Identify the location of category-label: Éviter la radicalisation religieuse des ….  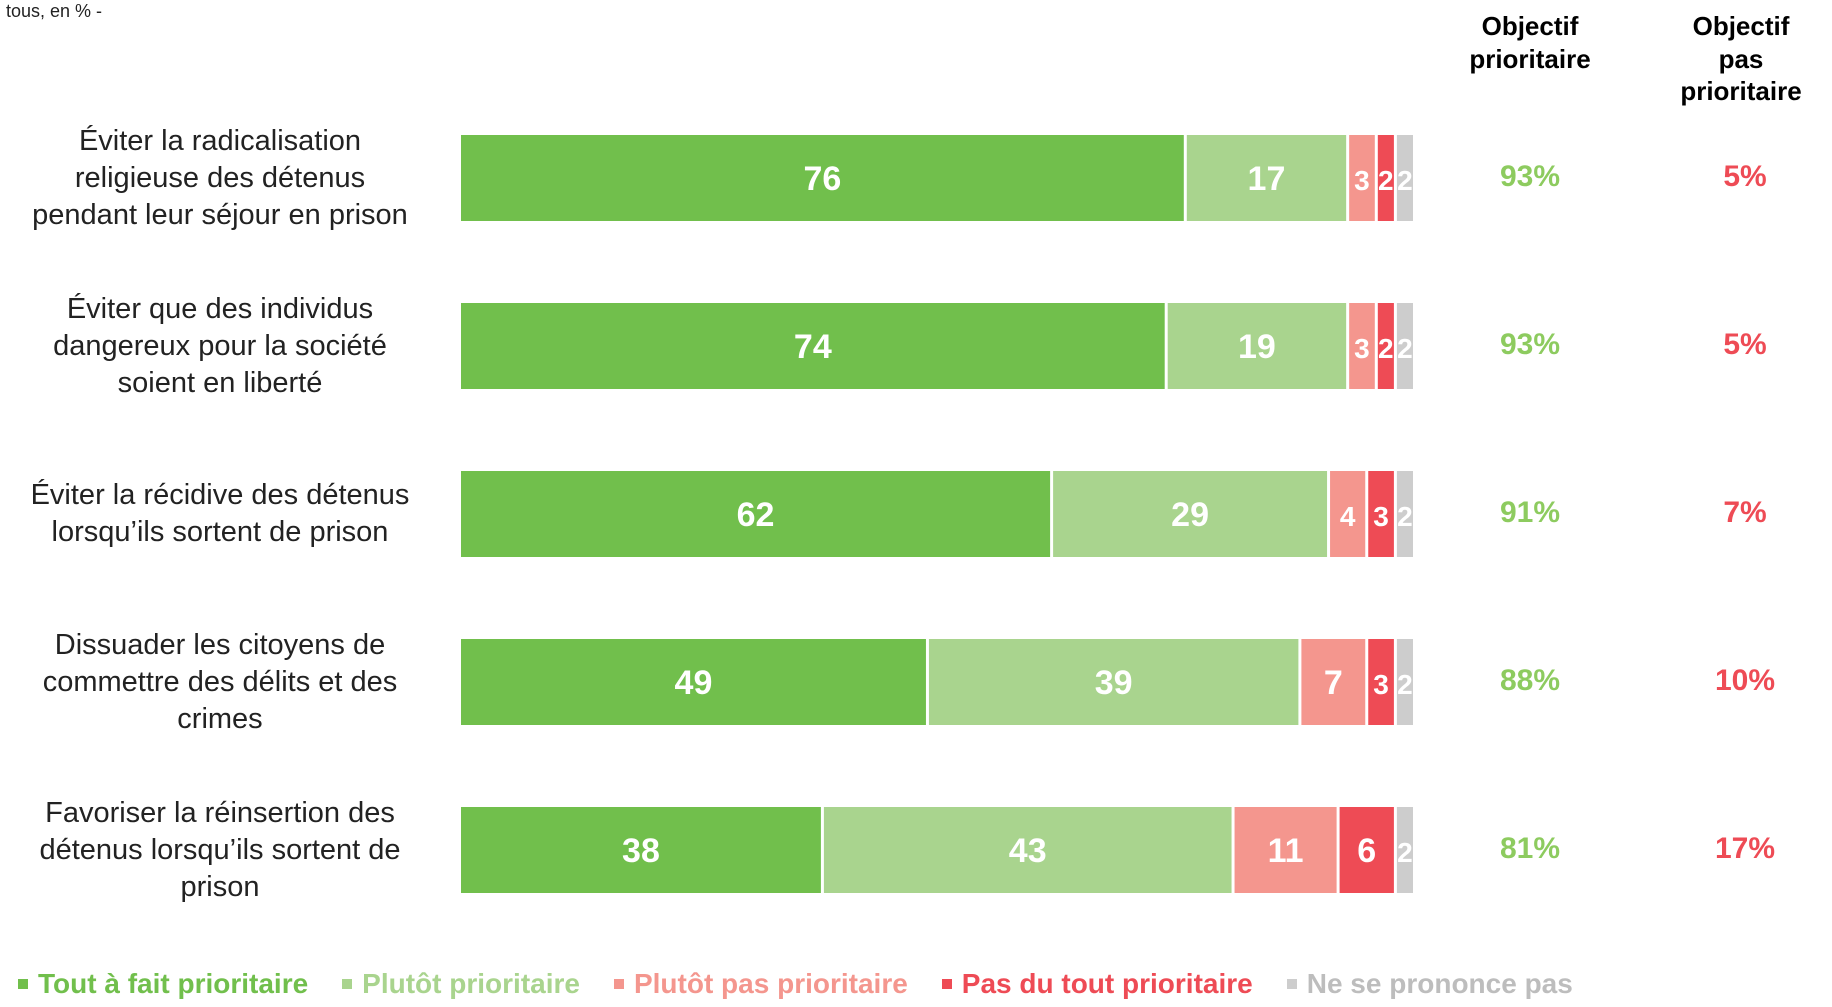
(220, 178).